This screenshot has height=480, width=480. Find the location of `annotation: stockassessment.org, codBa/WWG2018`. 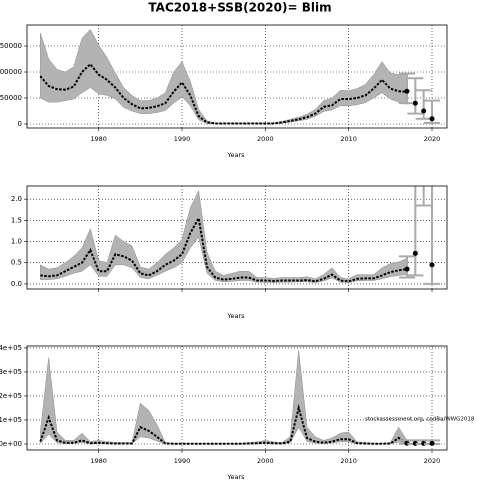

annotation: stockassessment.org, codBa/WWG2018 is located at coordinates (420, 420).